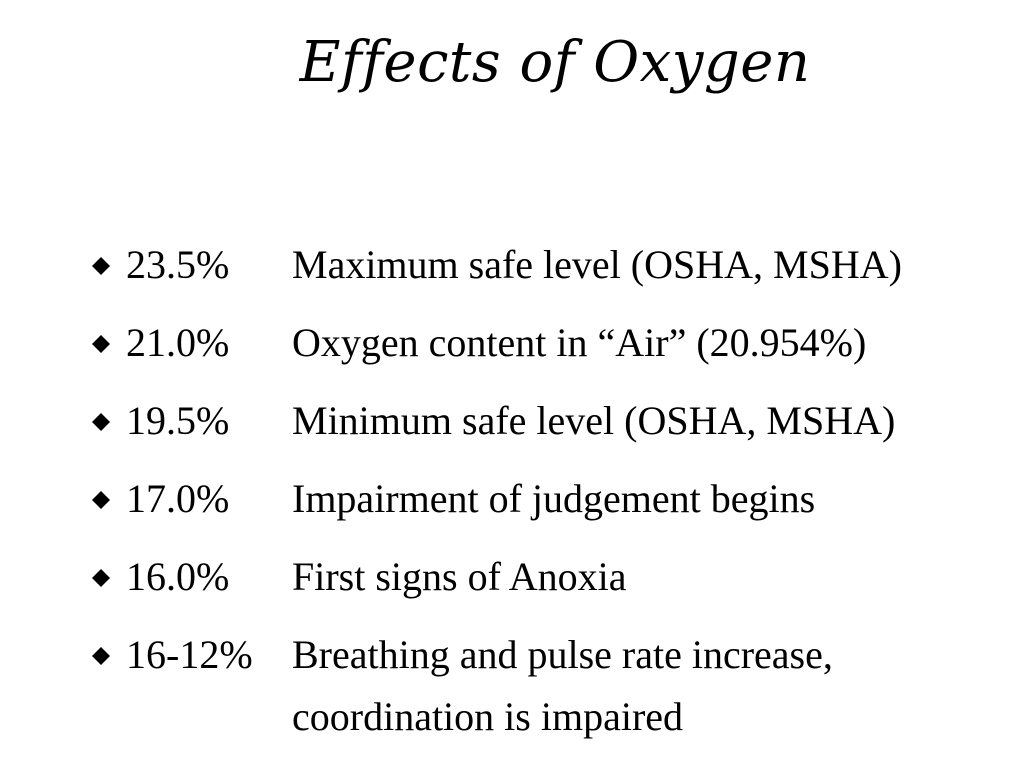  Describe the element at coordinates (178, 420) in the screenshot. I see `oxygen-level: 19.5%` at that location.